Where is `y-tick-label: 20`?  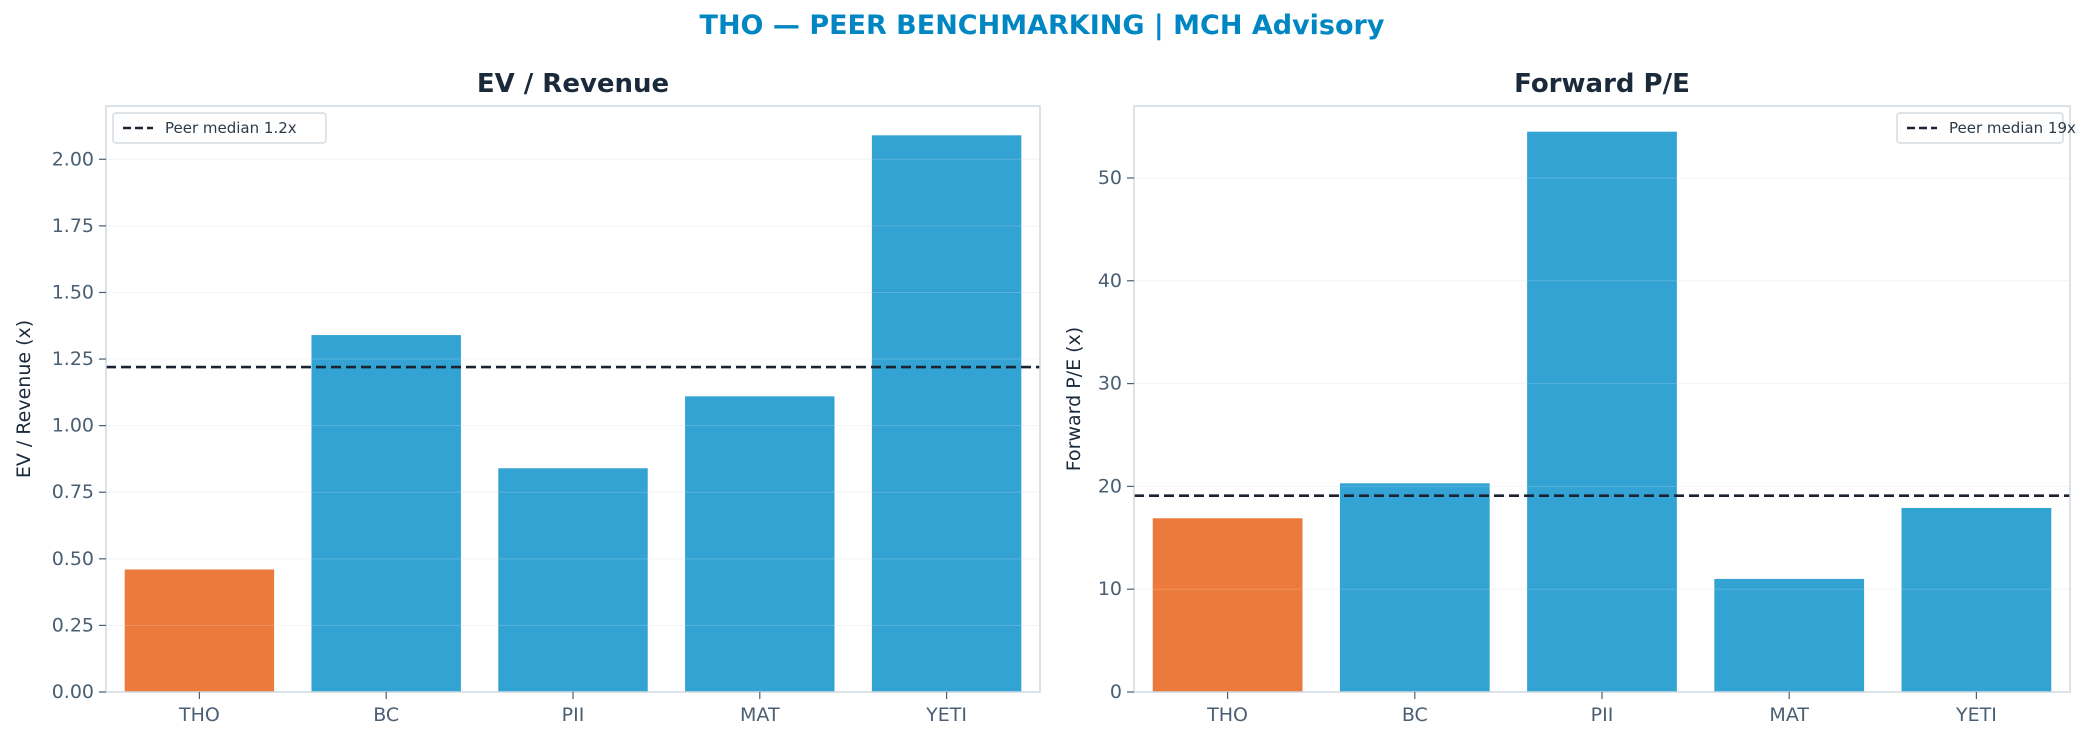
y-tick-label: 20 is located at coordinates (1110, 486).